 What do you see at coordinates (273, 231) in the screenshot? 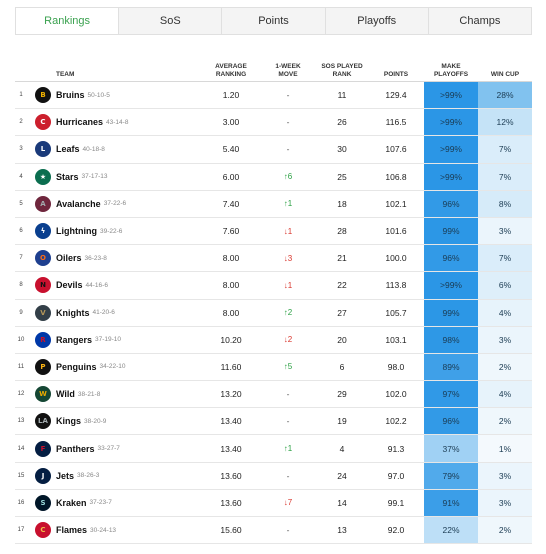
I see `table-row: 6 ϟ Lightning 39-22-6 7.60 ↓ 1 28 101.6 99% 3%` at bounding box center [273, 231].